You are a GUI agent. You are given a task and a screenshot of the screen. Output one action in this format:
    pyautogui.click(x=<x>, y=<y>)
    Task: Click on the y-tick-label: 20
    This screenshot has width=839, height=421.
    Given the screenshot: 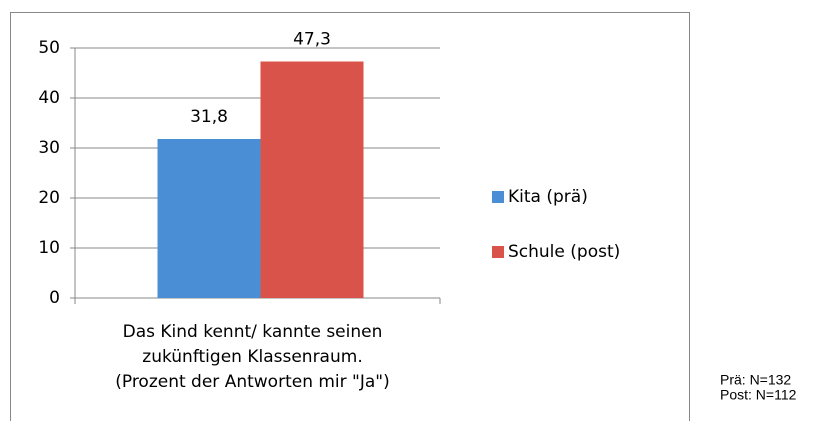 What is the action you would take?
    pyautogui.click(x=49, y=198)
    